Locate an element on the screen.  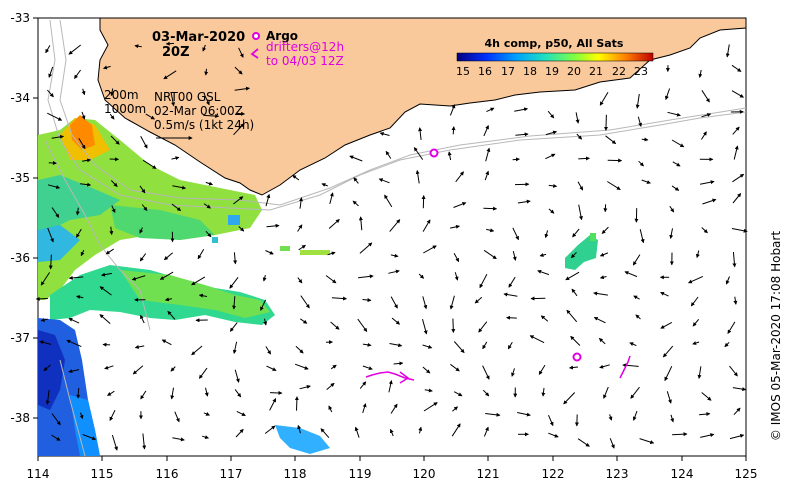
colorbar-title: 4h comp, p50, All Sats is located at coordinates (554, 43).